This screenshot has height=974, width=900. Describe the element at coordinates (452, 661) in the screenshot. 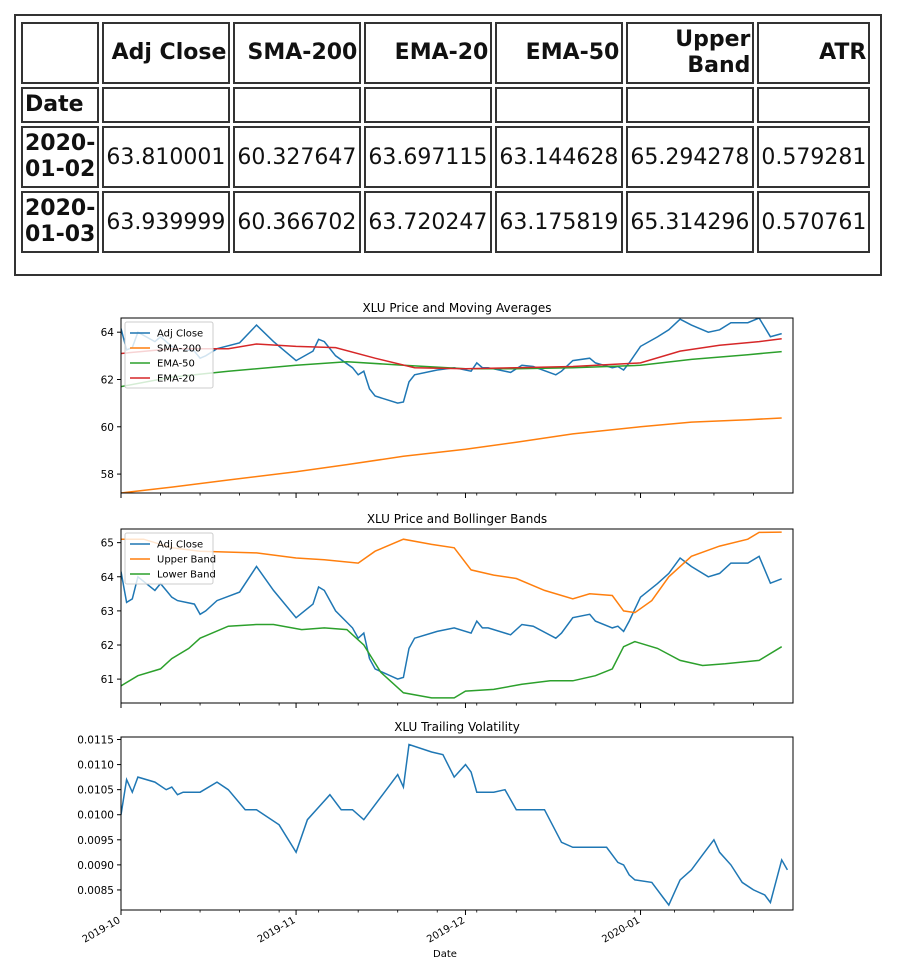

I see `series-line-lower-band` at that location.